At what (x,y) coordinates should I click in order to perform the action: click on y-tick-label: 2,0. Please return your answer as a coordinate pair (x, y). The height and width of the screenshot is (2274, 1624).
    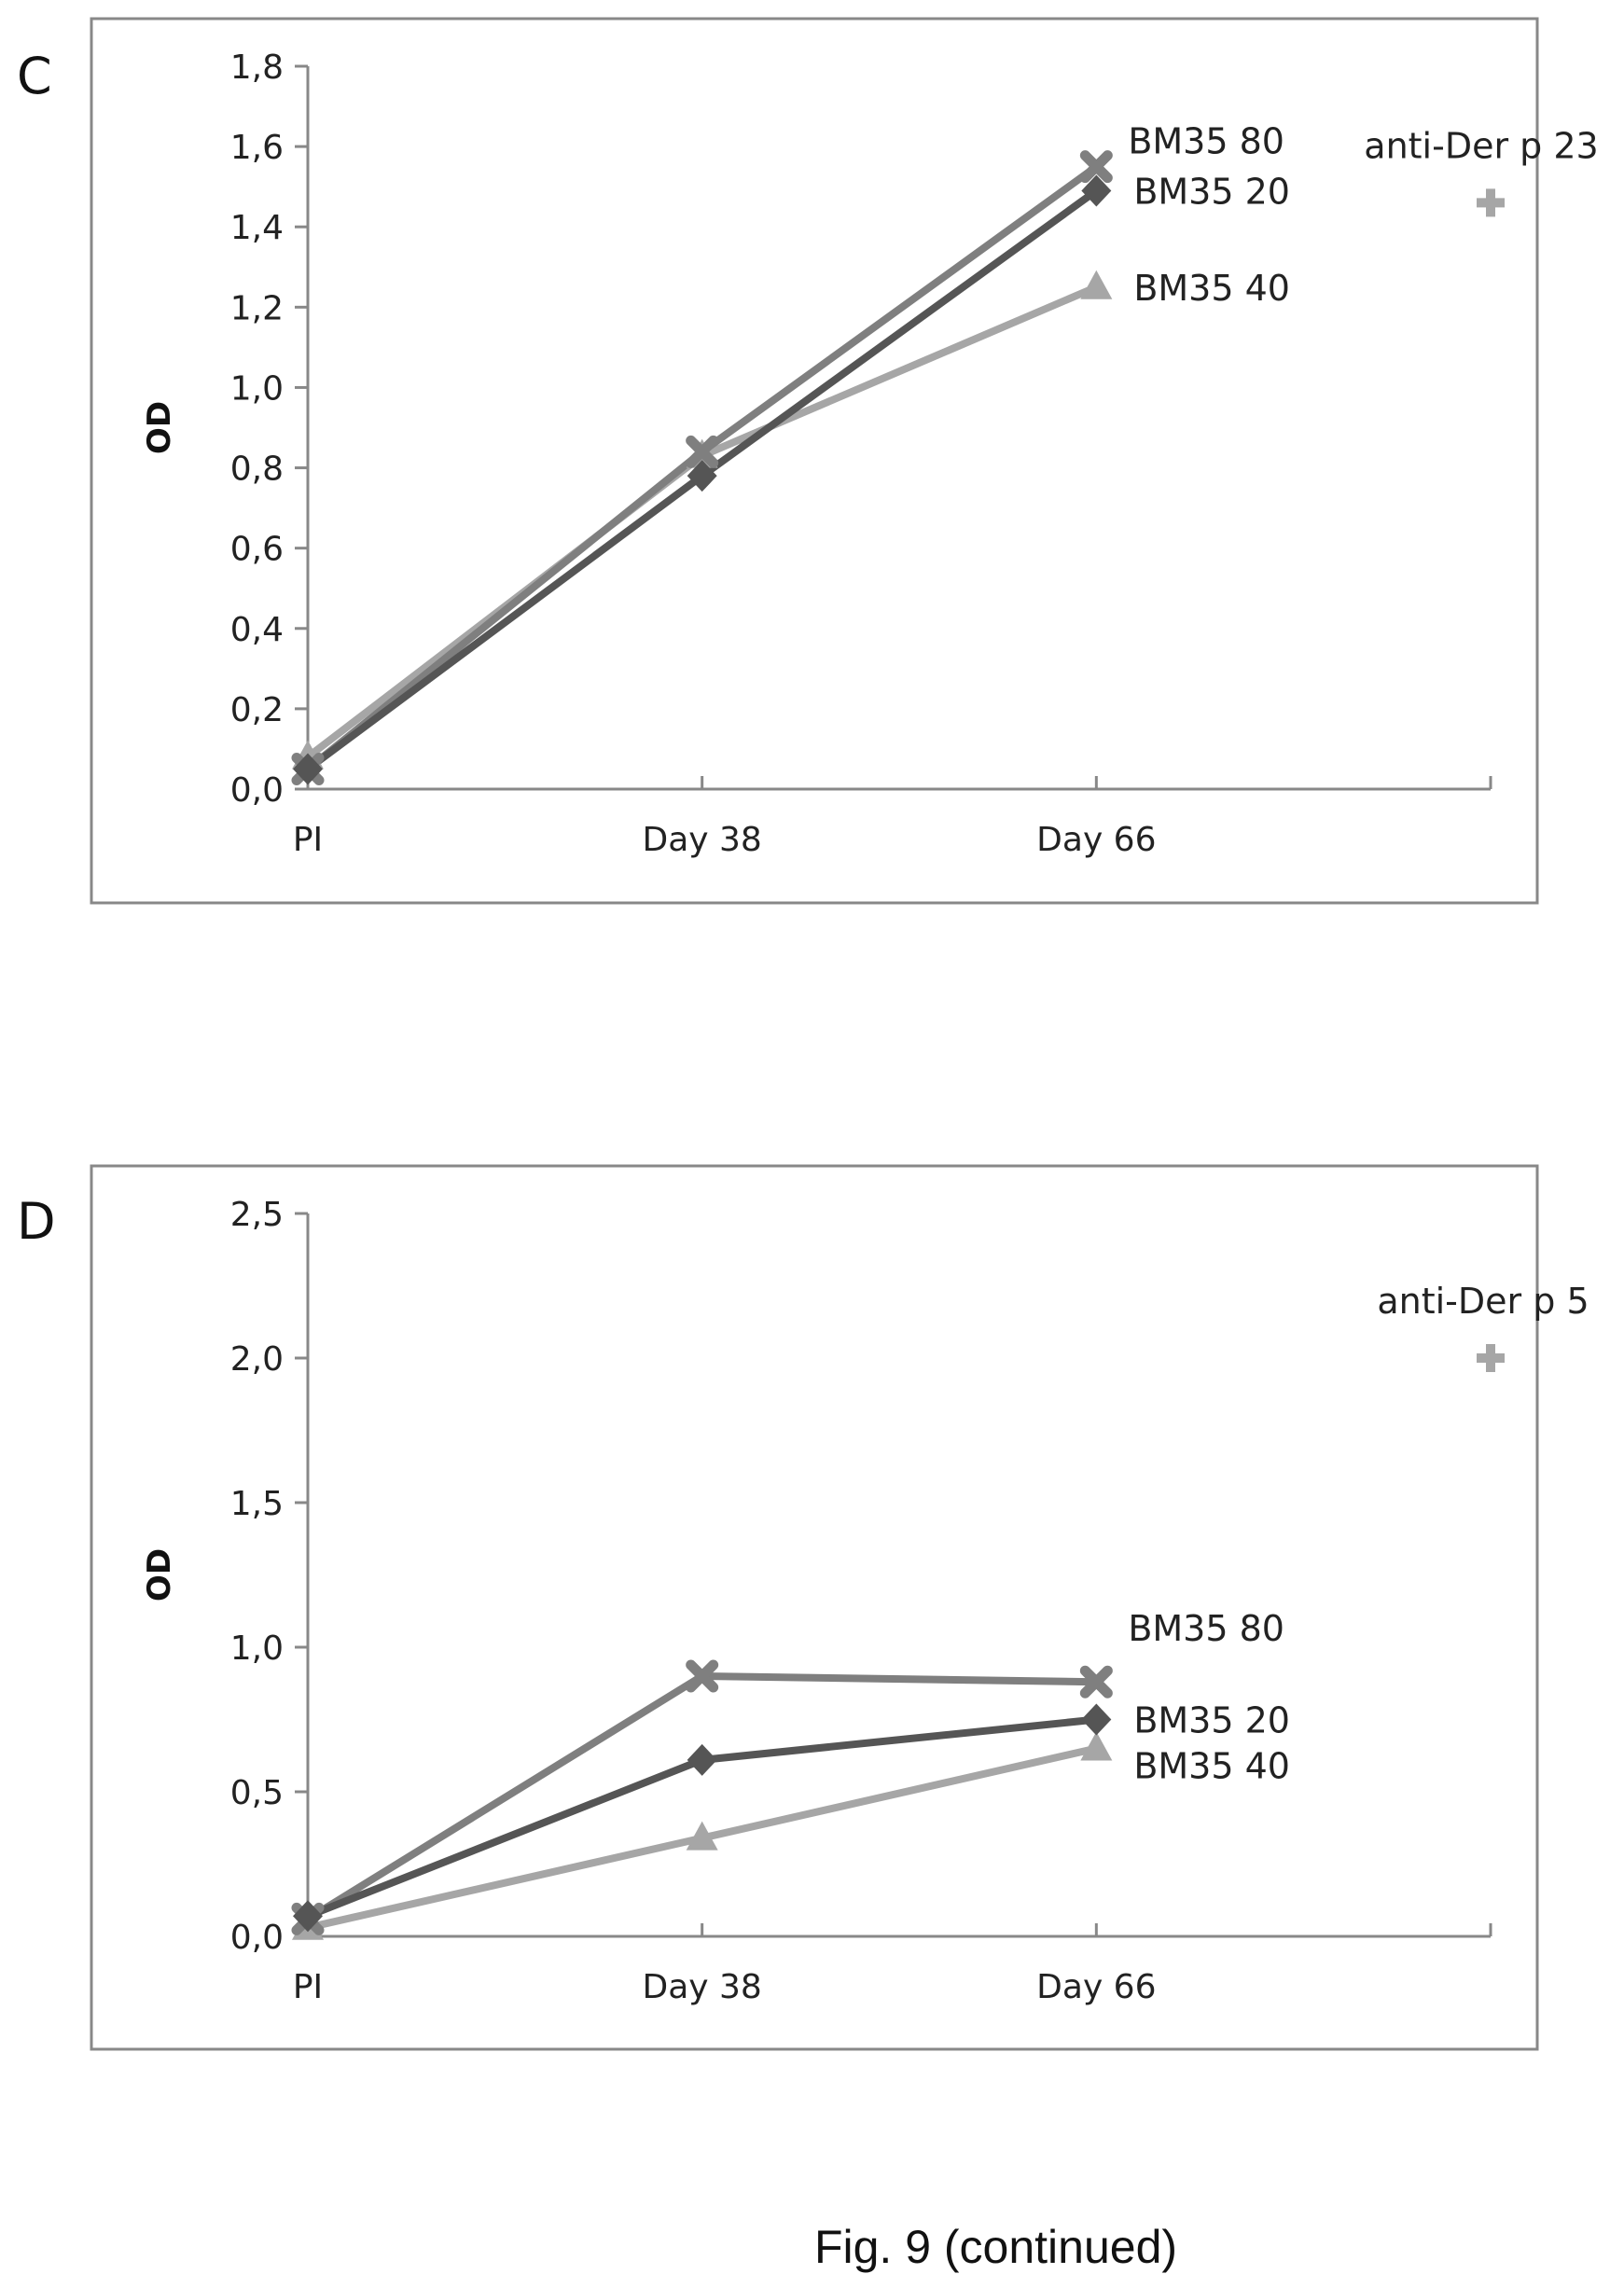
    Looking at the image, I should click on (257, 1359).